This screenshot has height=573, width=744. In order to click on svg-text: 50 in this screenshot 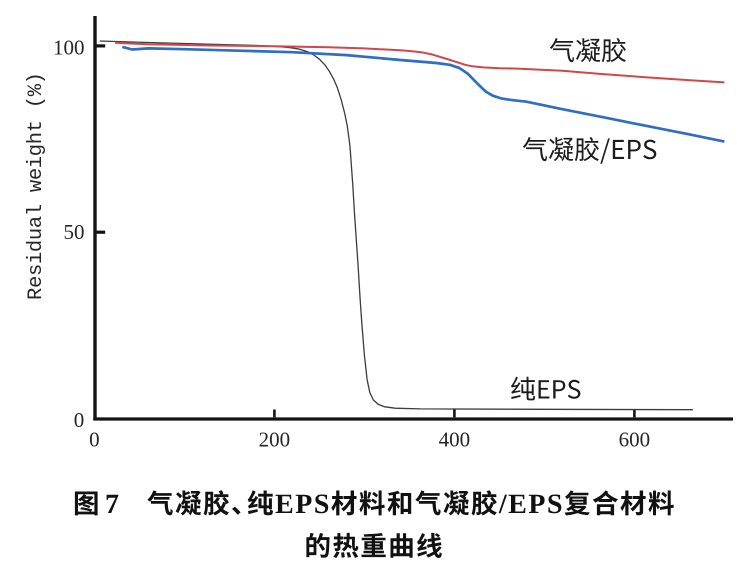, I will do `click(74, 232)`.